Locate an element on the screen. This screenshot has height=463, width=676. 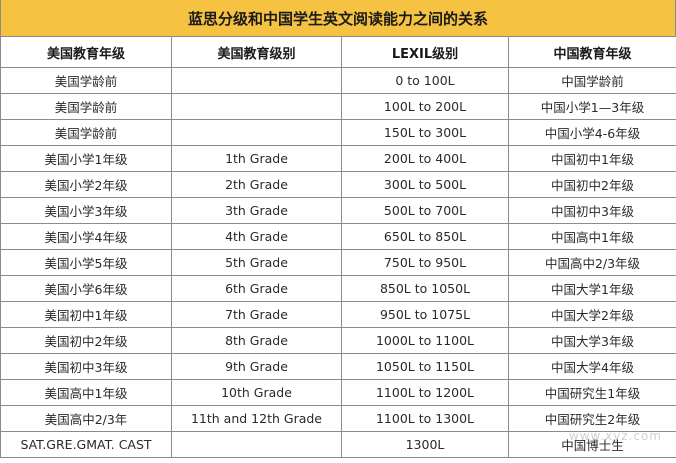
cell-china-grade: 中国初中1年级 is located at coordinates (592, 158).